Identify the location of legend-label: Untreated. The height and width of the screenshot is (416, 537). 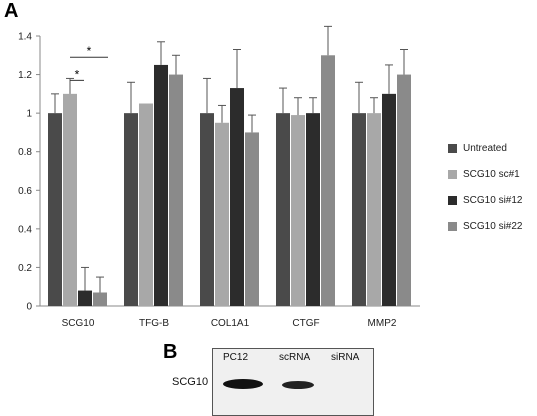
(485, 148).